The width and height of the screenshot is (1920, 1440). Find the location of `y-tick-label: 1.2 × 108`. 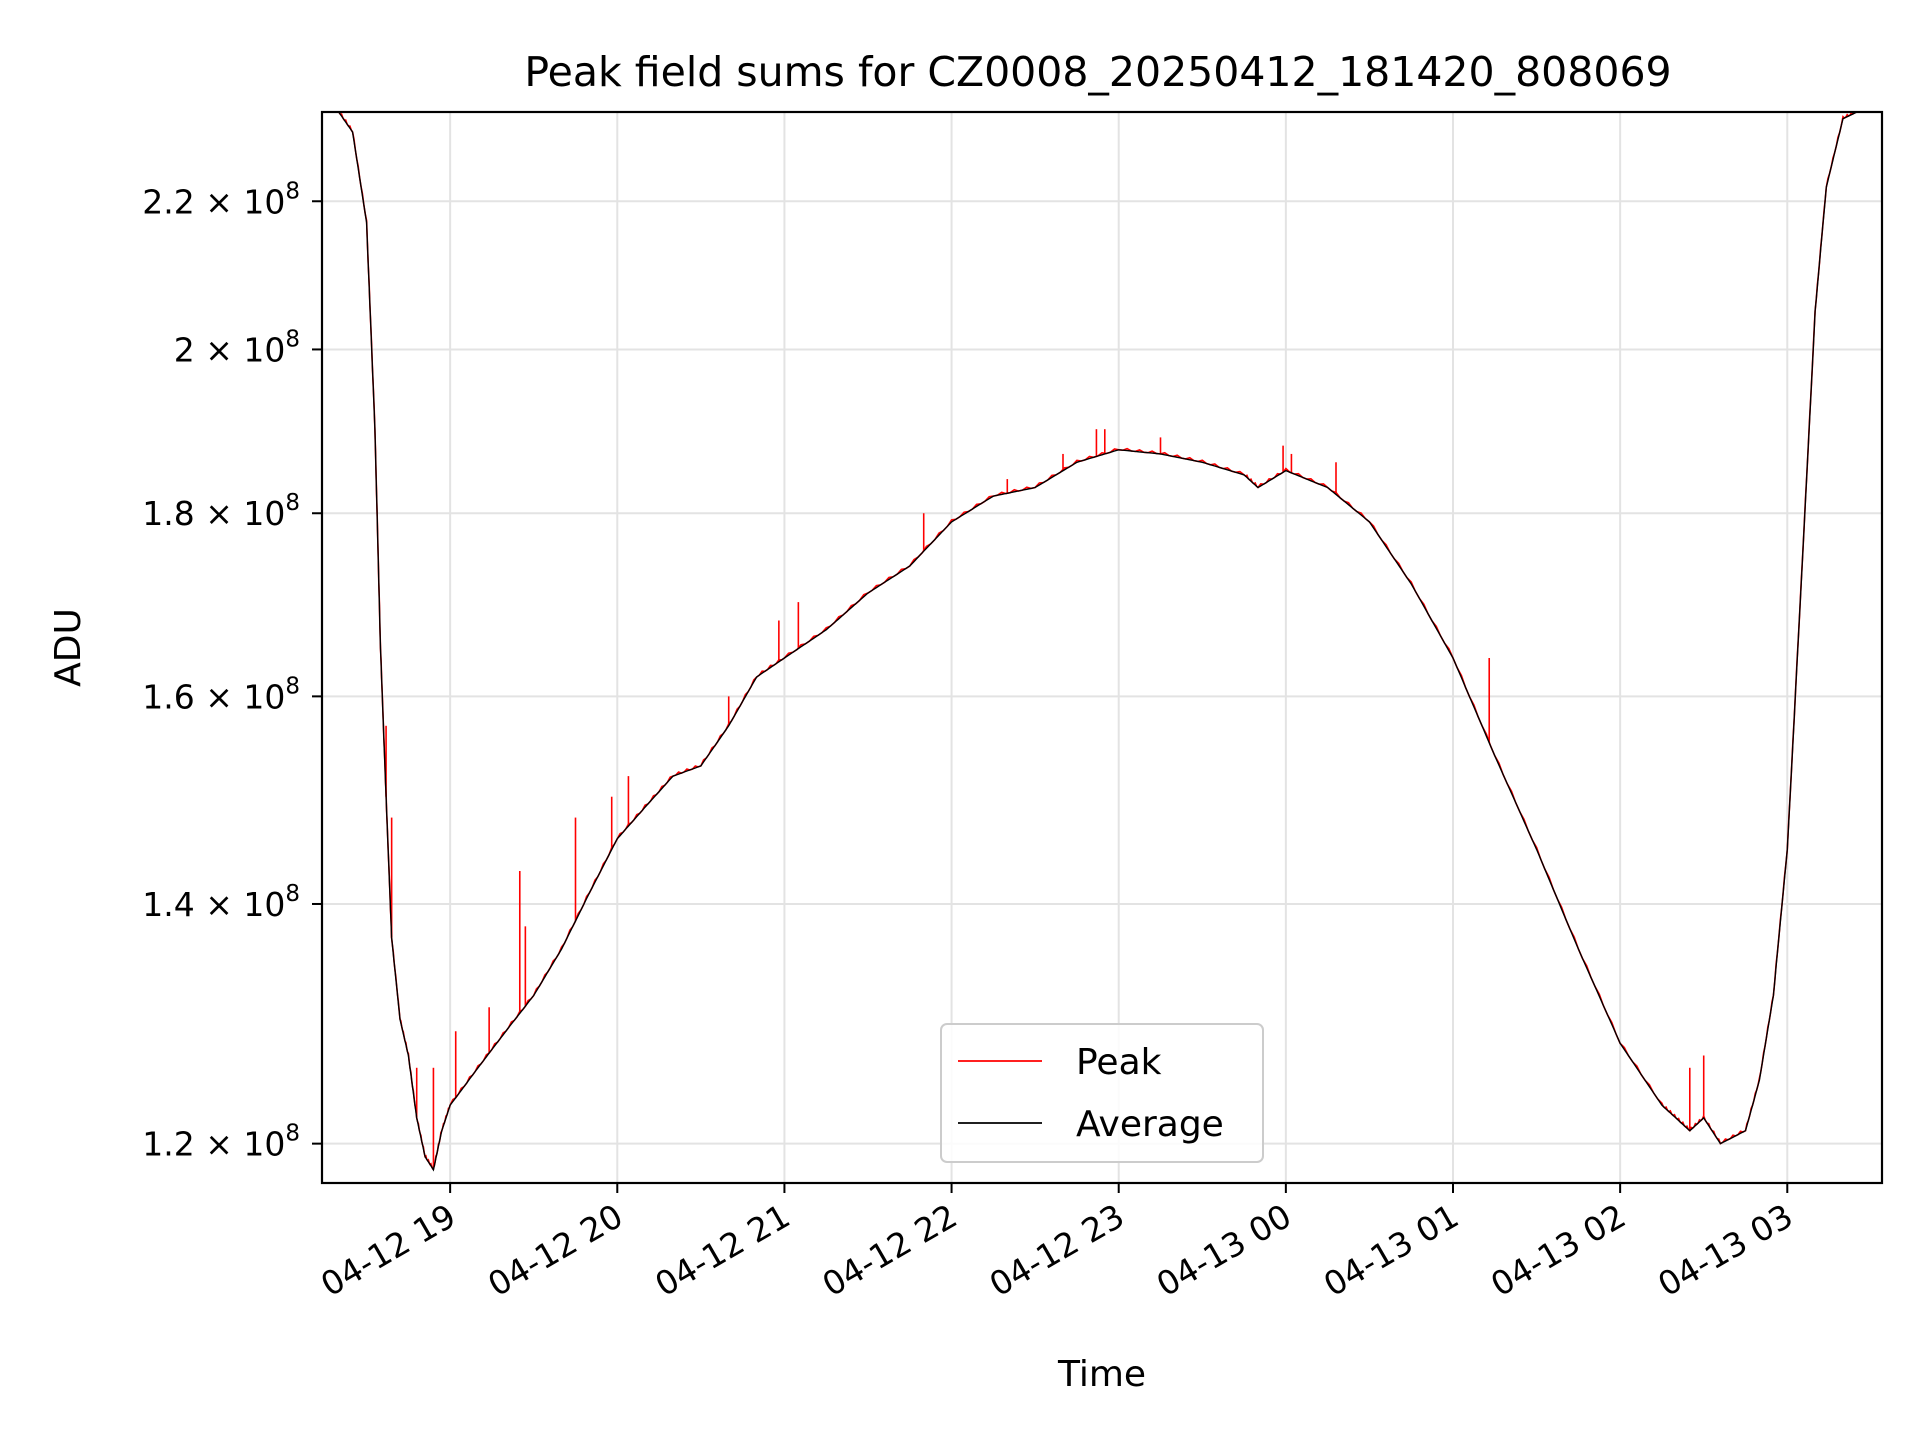

y-tick-label: 1.2 × 108 is located at coordinates (221, 1142).